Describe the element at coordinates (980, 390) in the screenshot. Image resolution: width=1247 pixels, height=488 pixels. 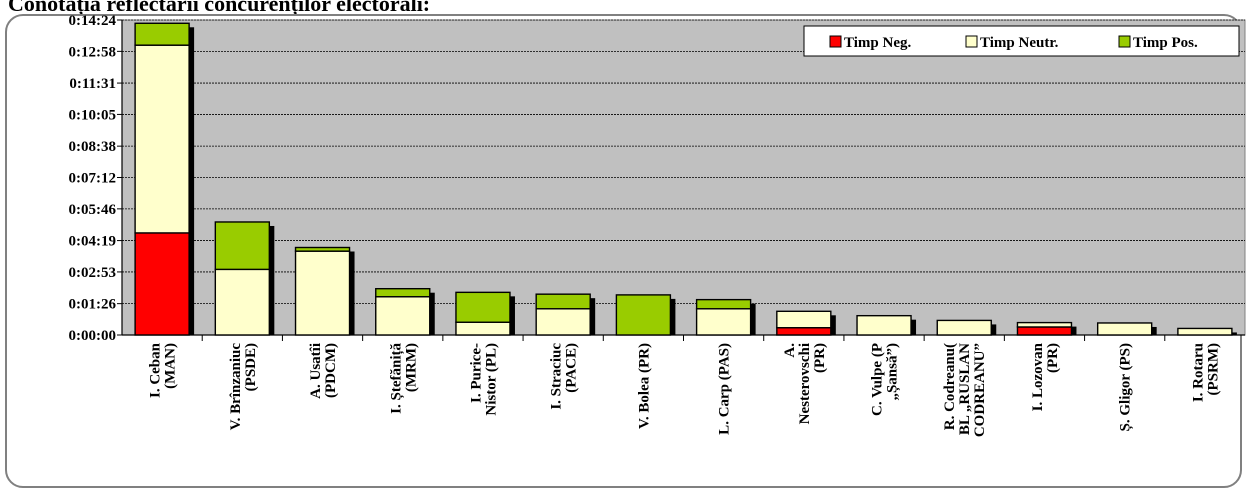
I see `category-label: CODREANU”` at that location.